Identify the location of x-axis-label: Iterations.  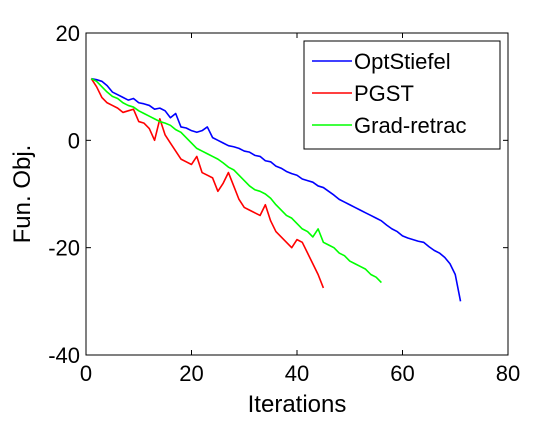
(297, 404).